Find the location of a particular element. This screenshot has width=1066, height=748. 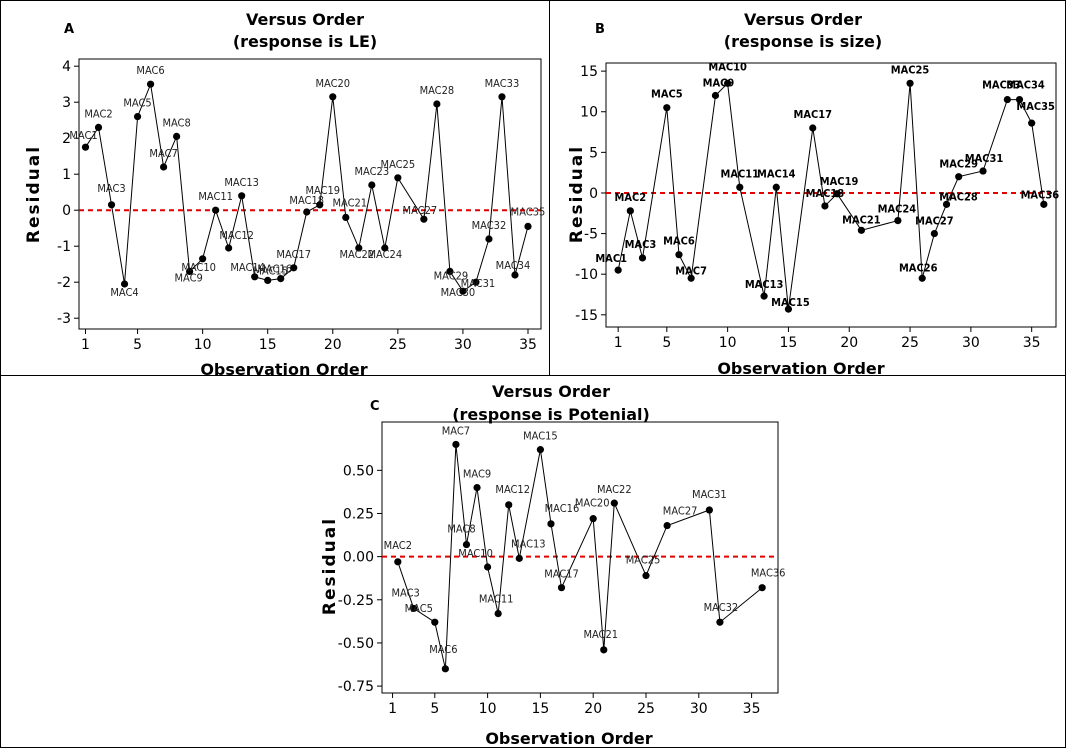

y-tick-label: -10 is located at coordinates (586, 275).